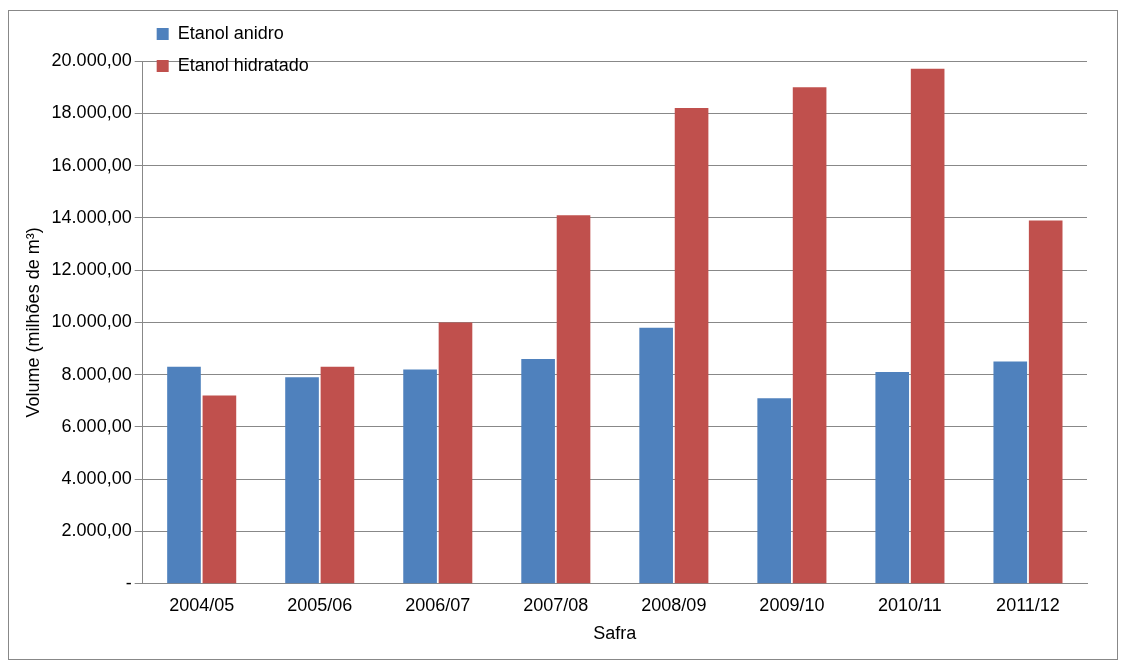 The image size is (1128, 670). Describe the element at coordinates (96, 478) in the screenshot. I see `y-tick-label: 4.000,00` at that location.